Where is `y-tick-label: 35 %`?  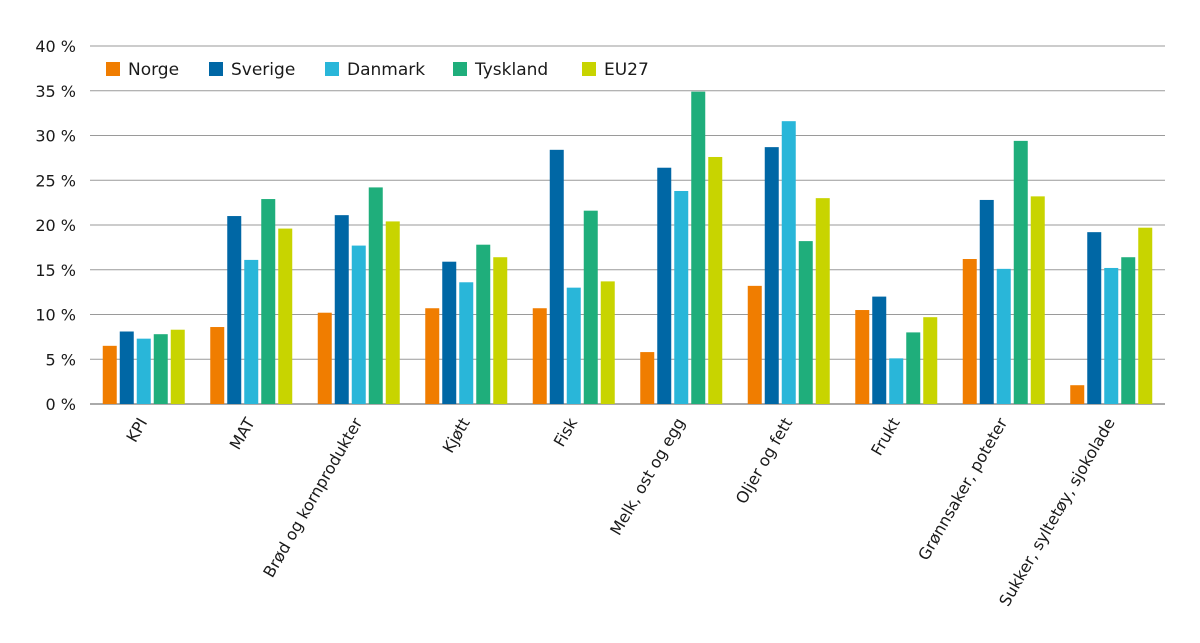
y-tick-label: 35 % is located at coordinates (55, 91).